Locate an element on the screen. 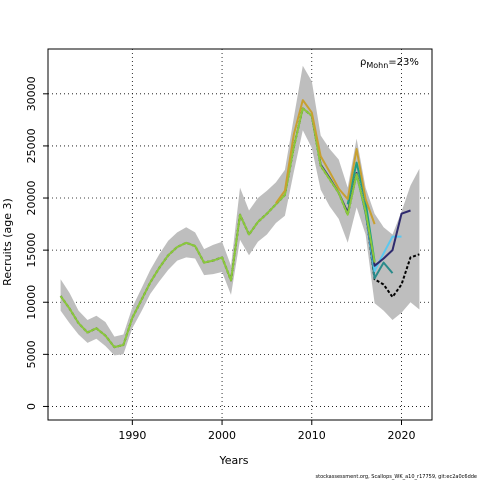  y-tick-label: 15000 is located at coordinates (31, 250).